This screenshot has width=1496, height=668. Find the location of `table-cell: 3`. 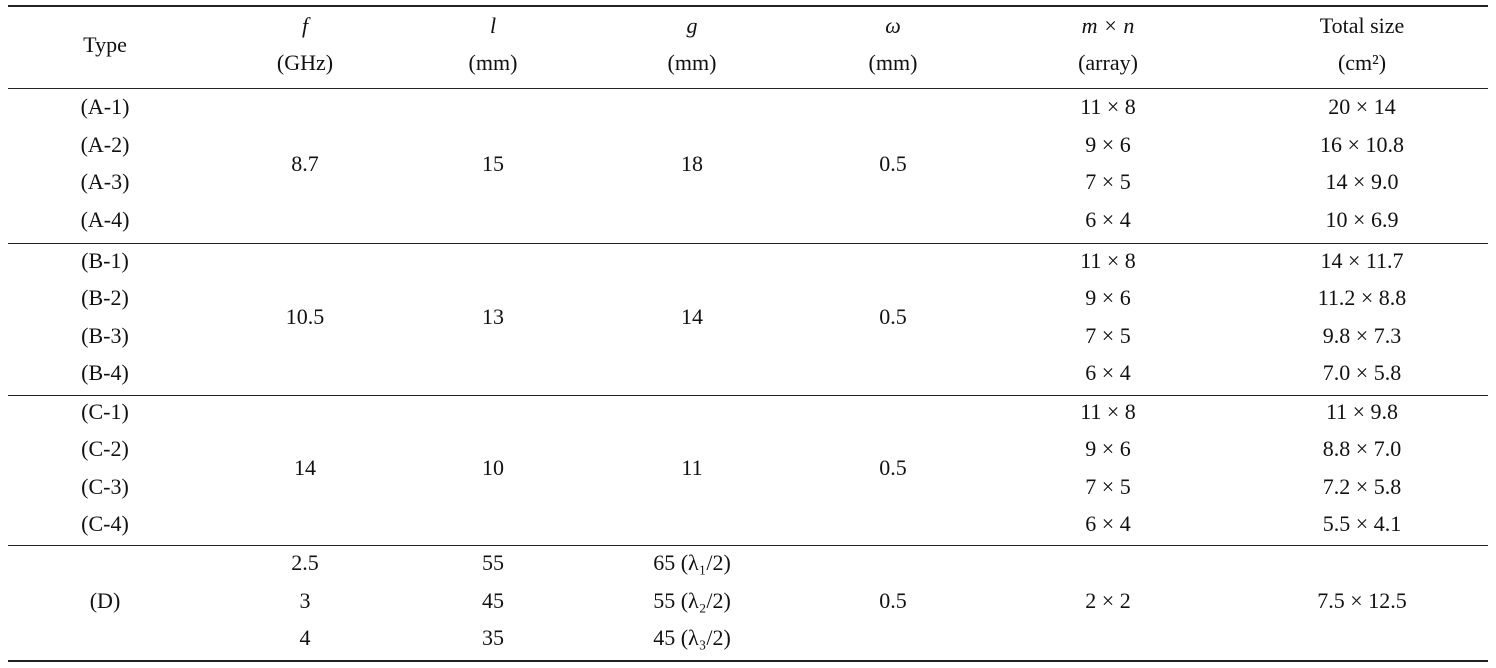

table-cell: 3 is located at coordinates (305, 600).